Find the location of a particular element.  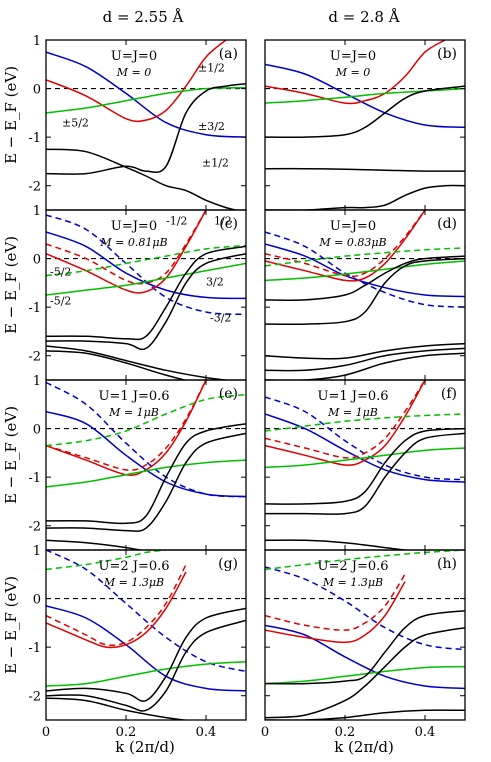

y-axis-label-row-1: E − E_F (eV) is located at coordinates (11, 115).